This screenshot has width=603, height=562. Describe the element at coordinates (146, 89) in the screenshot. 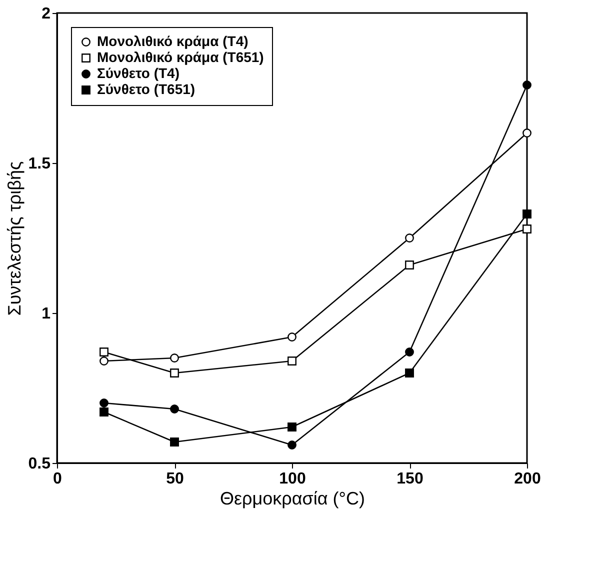

I see `legend-label: Σύνθετο (T651)` at that location.